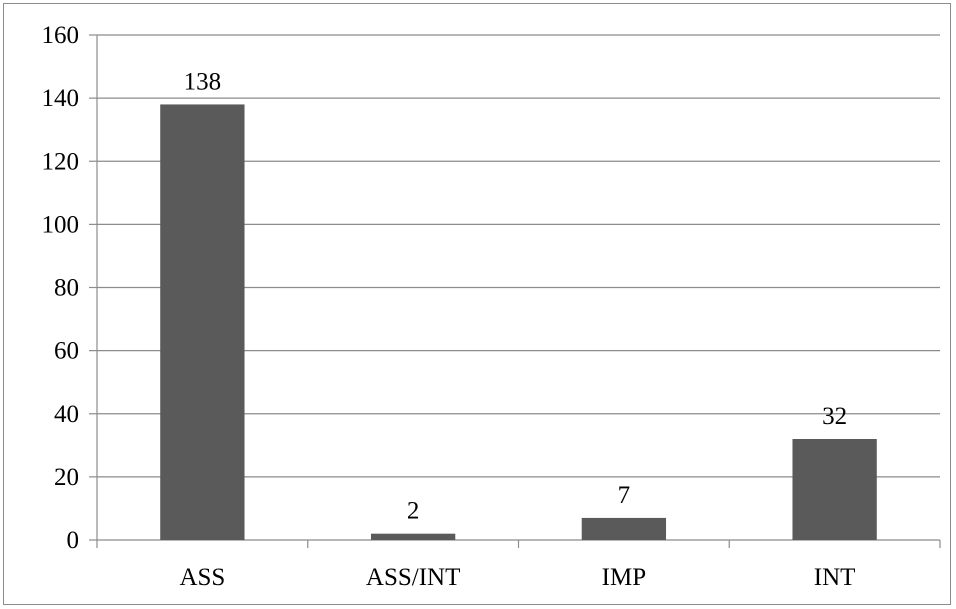 This screenshot has width=956, height=609. What do you see at coordinates (834, 416) in the screenshot?
I see `data-label: 32` at bounding box center [834, 416].